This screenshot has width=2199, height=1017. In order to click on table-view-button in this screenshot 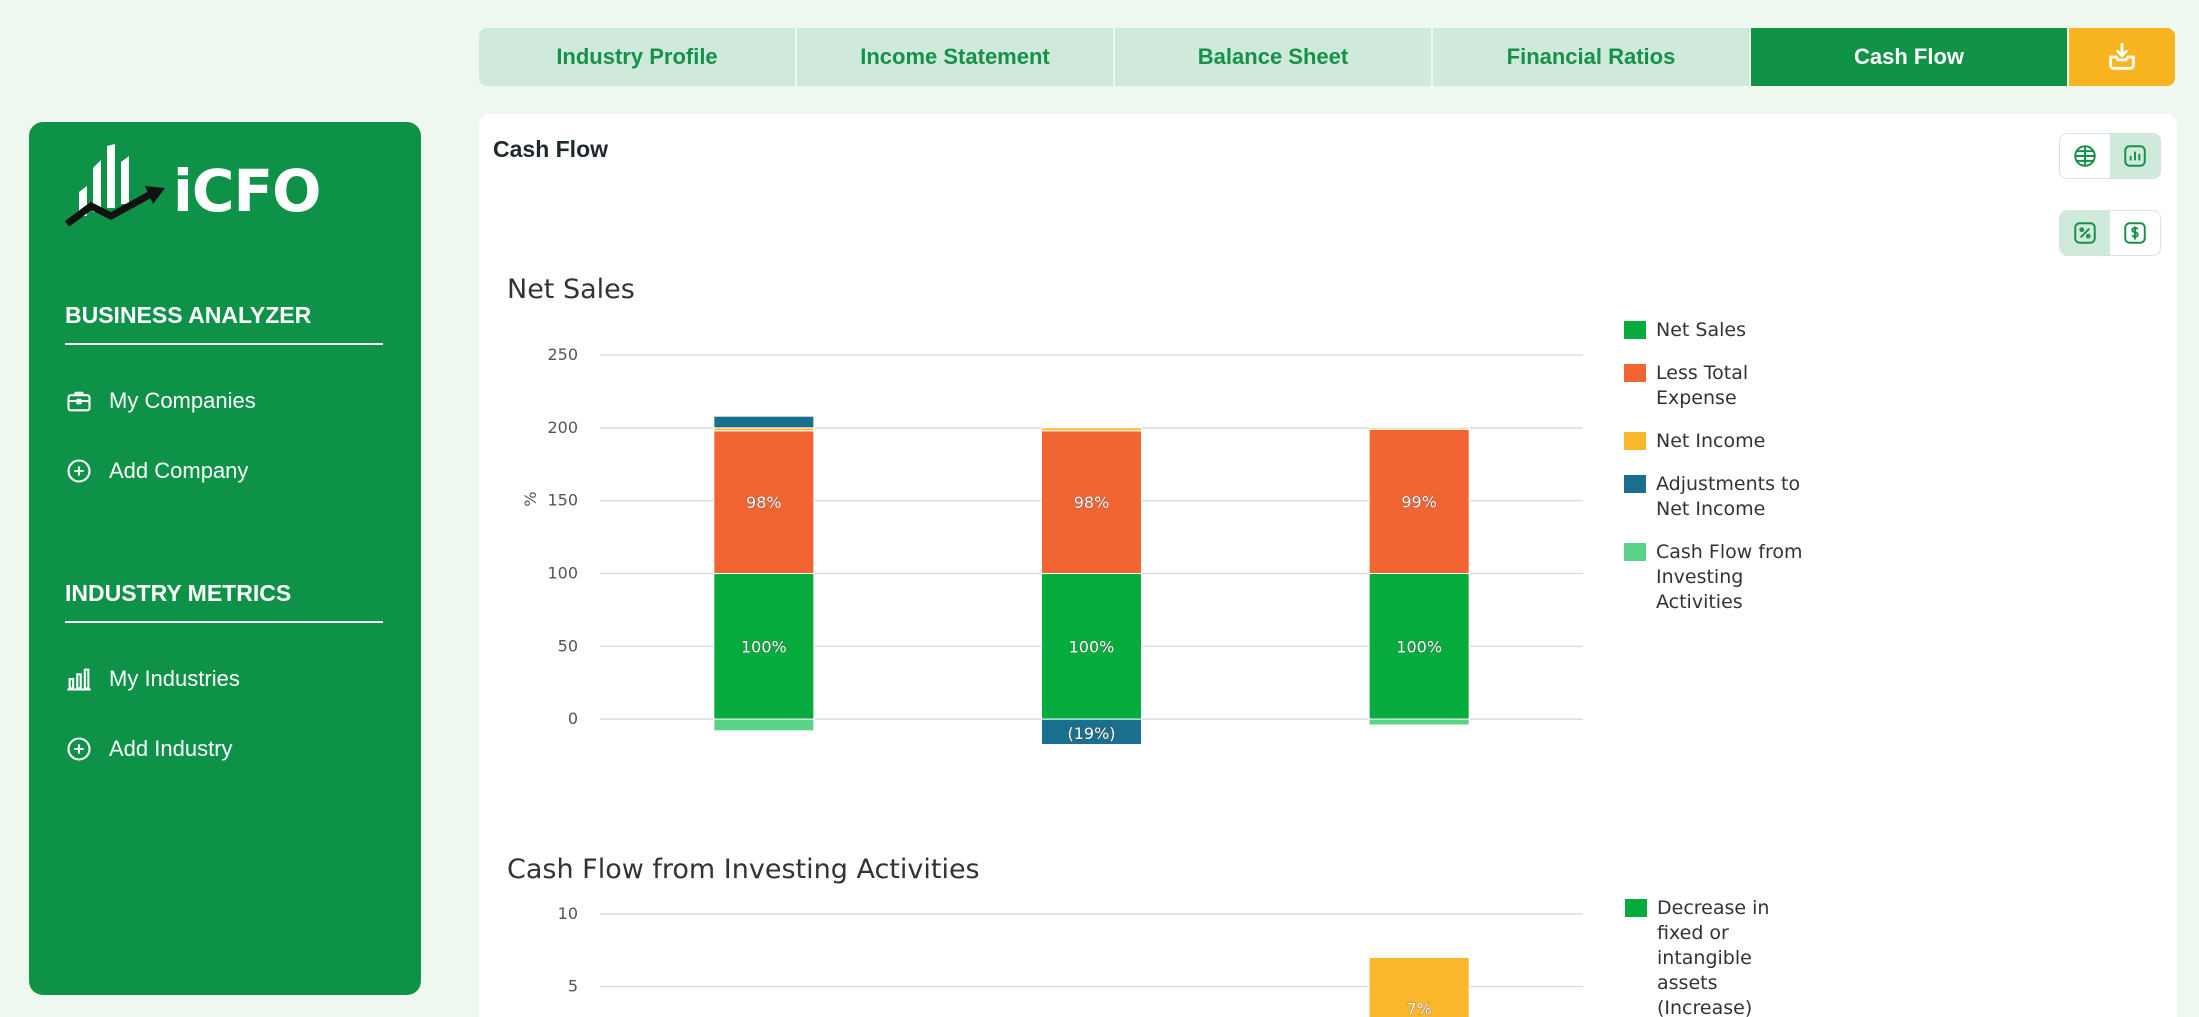, I will do `click(2085, 156)`.